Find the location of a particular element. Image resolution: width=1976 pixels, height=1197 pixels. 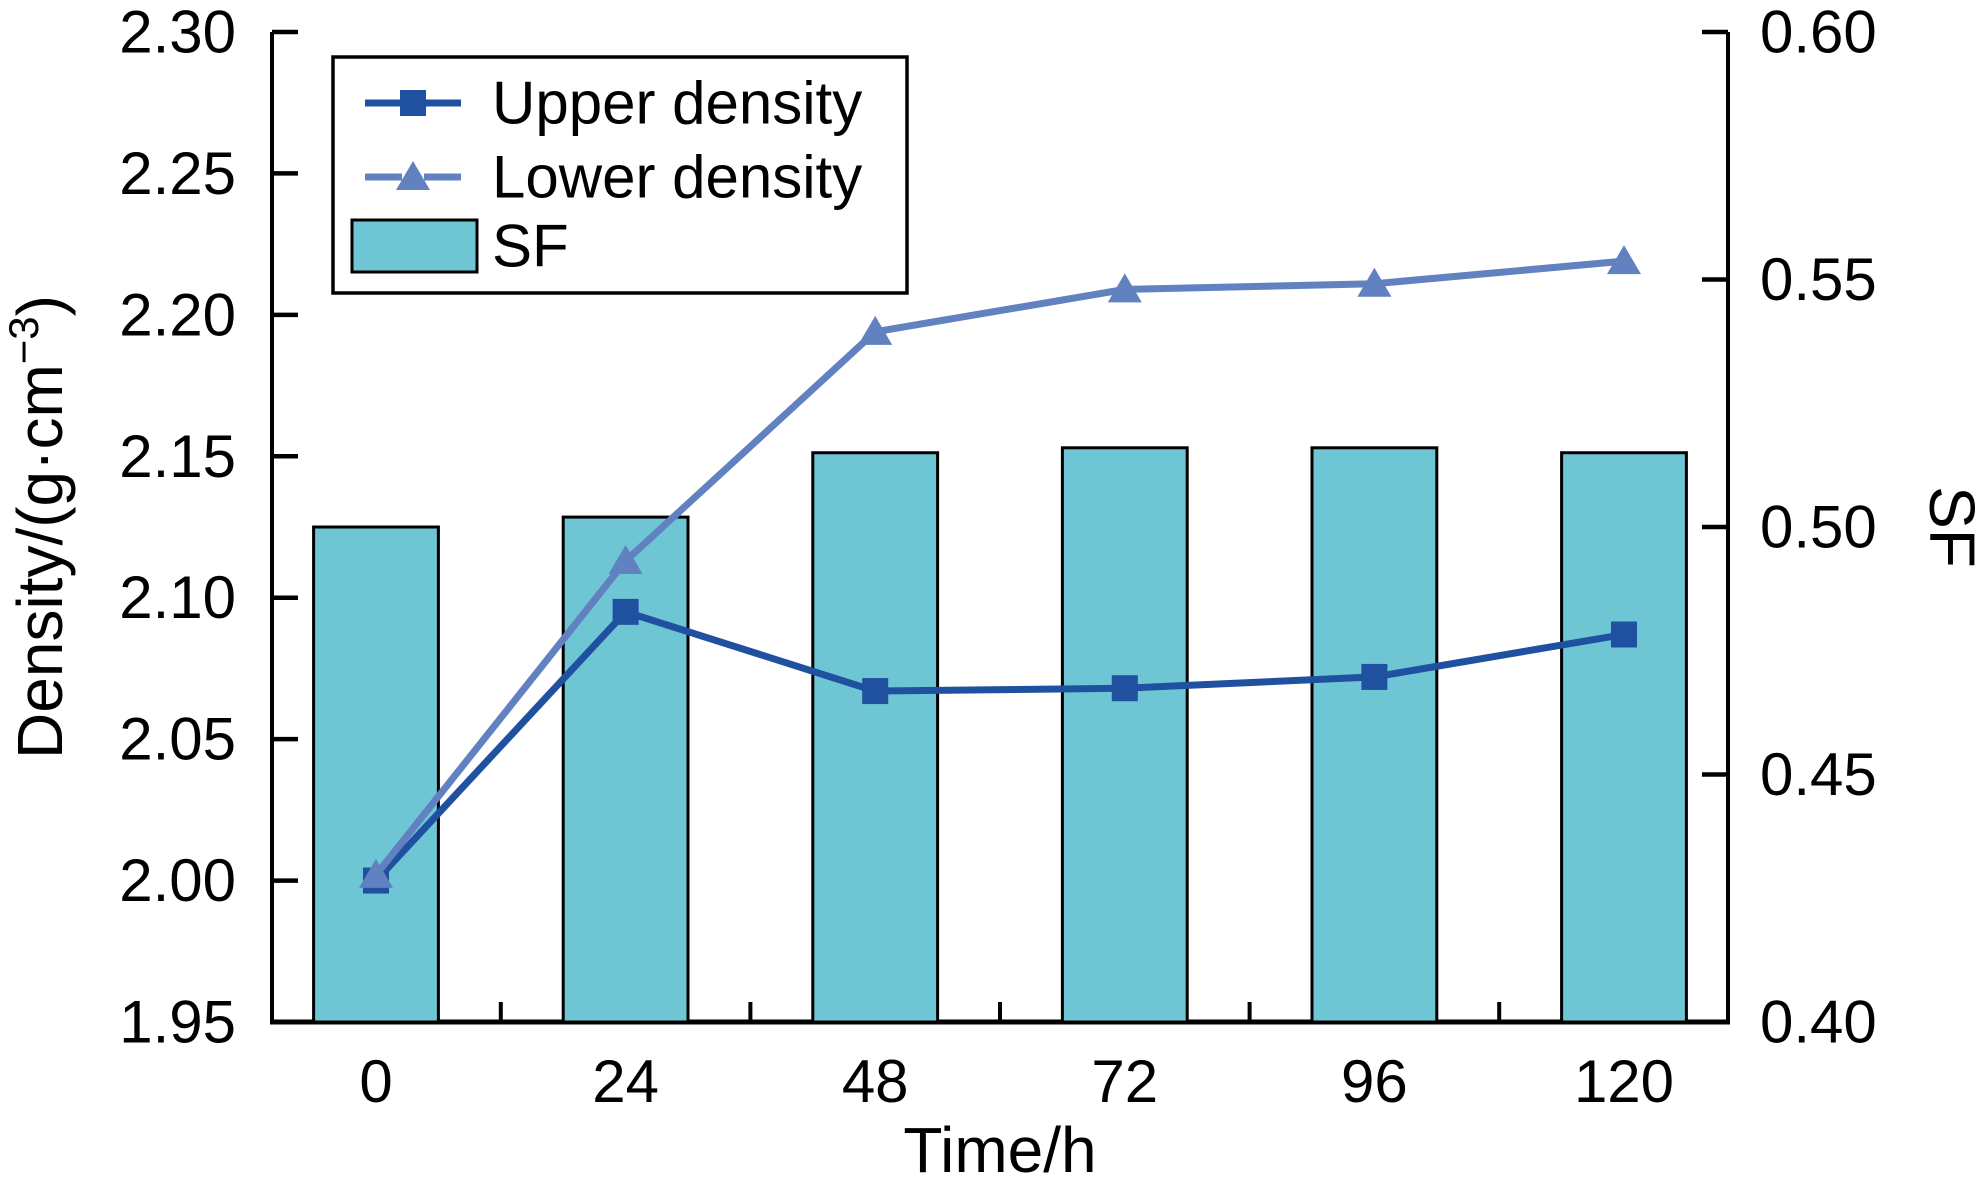

y-left-tick-label: 2.05 is located at coordinates (177, 739).